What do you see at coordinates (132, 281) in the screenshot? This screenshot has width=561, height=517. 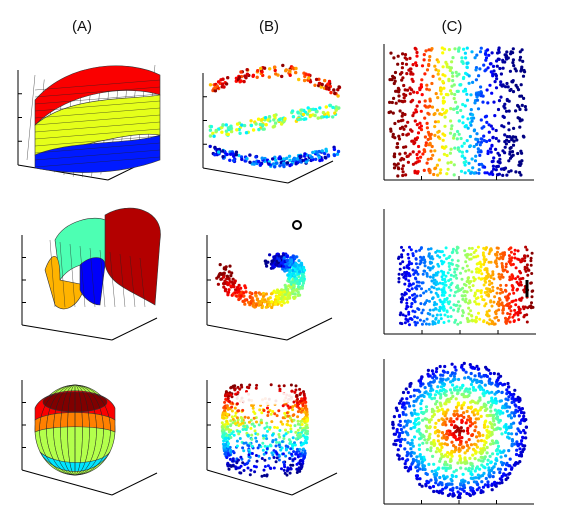 I see `a2-mesh-line` at bounding box center [132, 281].